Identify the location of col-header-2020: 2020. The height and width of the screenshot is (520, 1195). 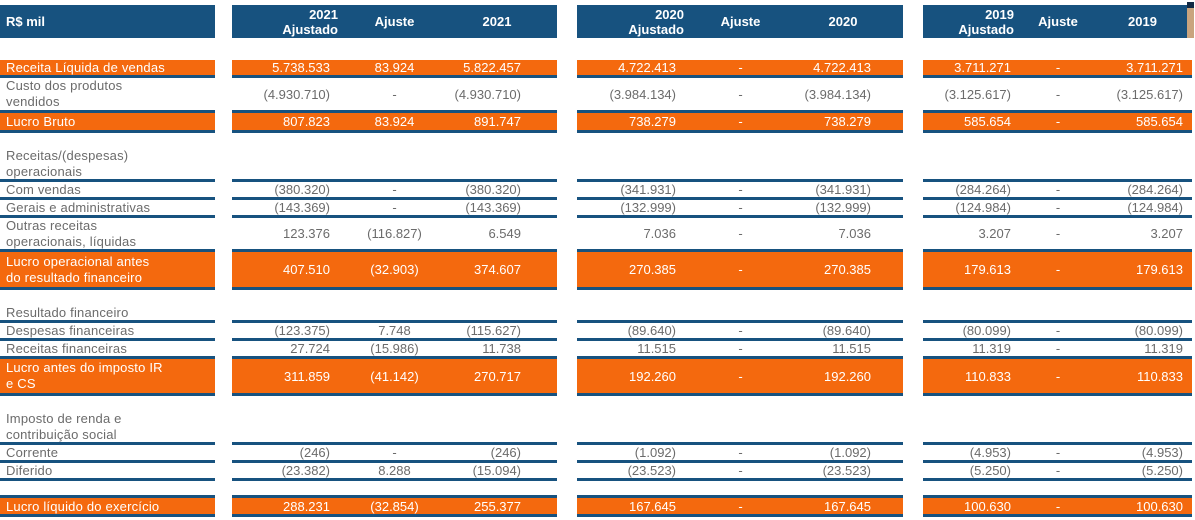
(843, 21).